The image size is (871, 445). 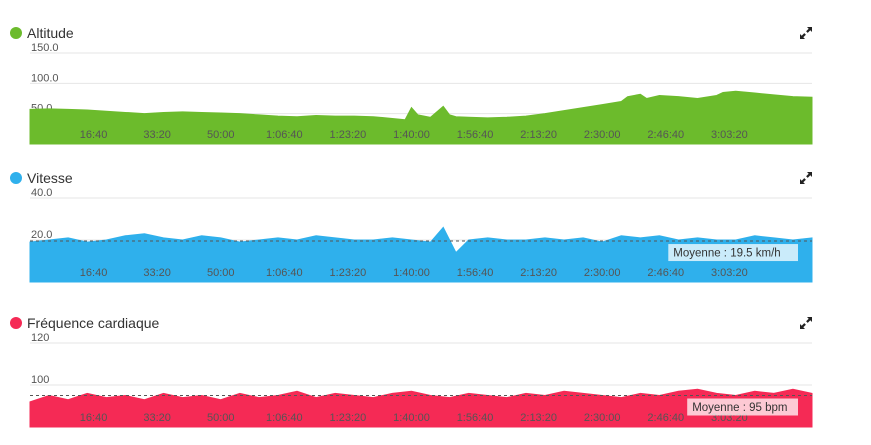 What do you see at coordinates (40, 380) in the screenshot?
I see `y-tick-label: 100` at bounding box center [40, 380].